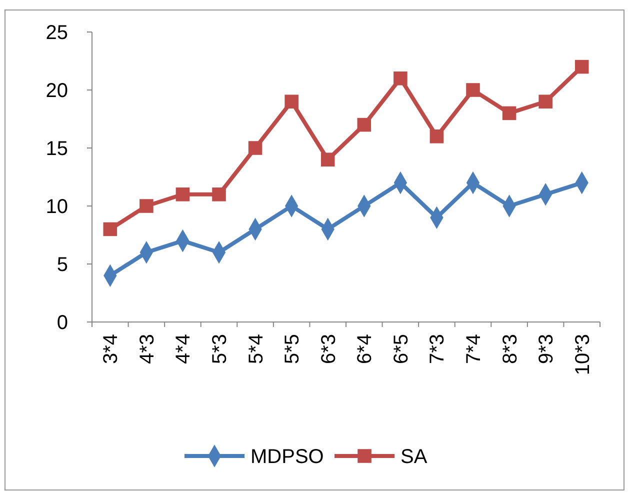 The width and height of the screenshot is (629, 495). Describe the element at coordinates (293, 349) in the screenshot. I see `x-tick-label: 5*5` at that location.